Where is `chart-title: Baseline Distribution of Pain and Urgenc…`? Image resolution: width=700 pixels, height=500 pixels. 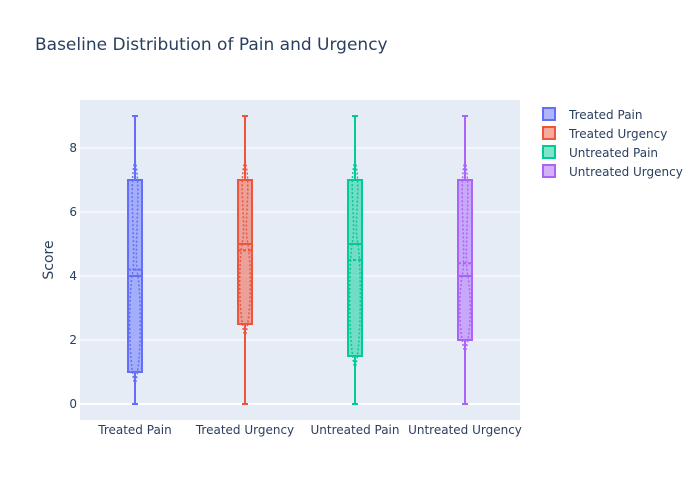 chart-title: Baseline Distribution of Pain and Urgenc… is located at coordinates (211, 45).